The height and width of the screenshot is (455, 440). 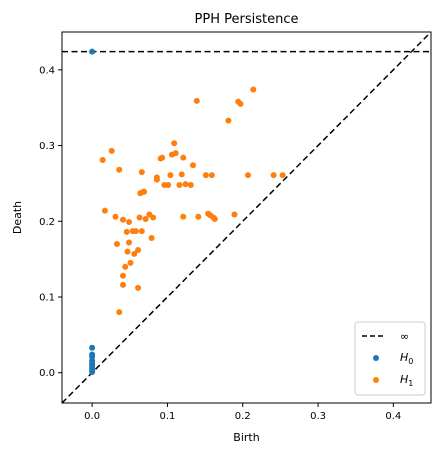 What do you see at coordinates (167, 416) in the screenshot?
I see `x-tick-label: 0.1` at bounding box center [167, 416].